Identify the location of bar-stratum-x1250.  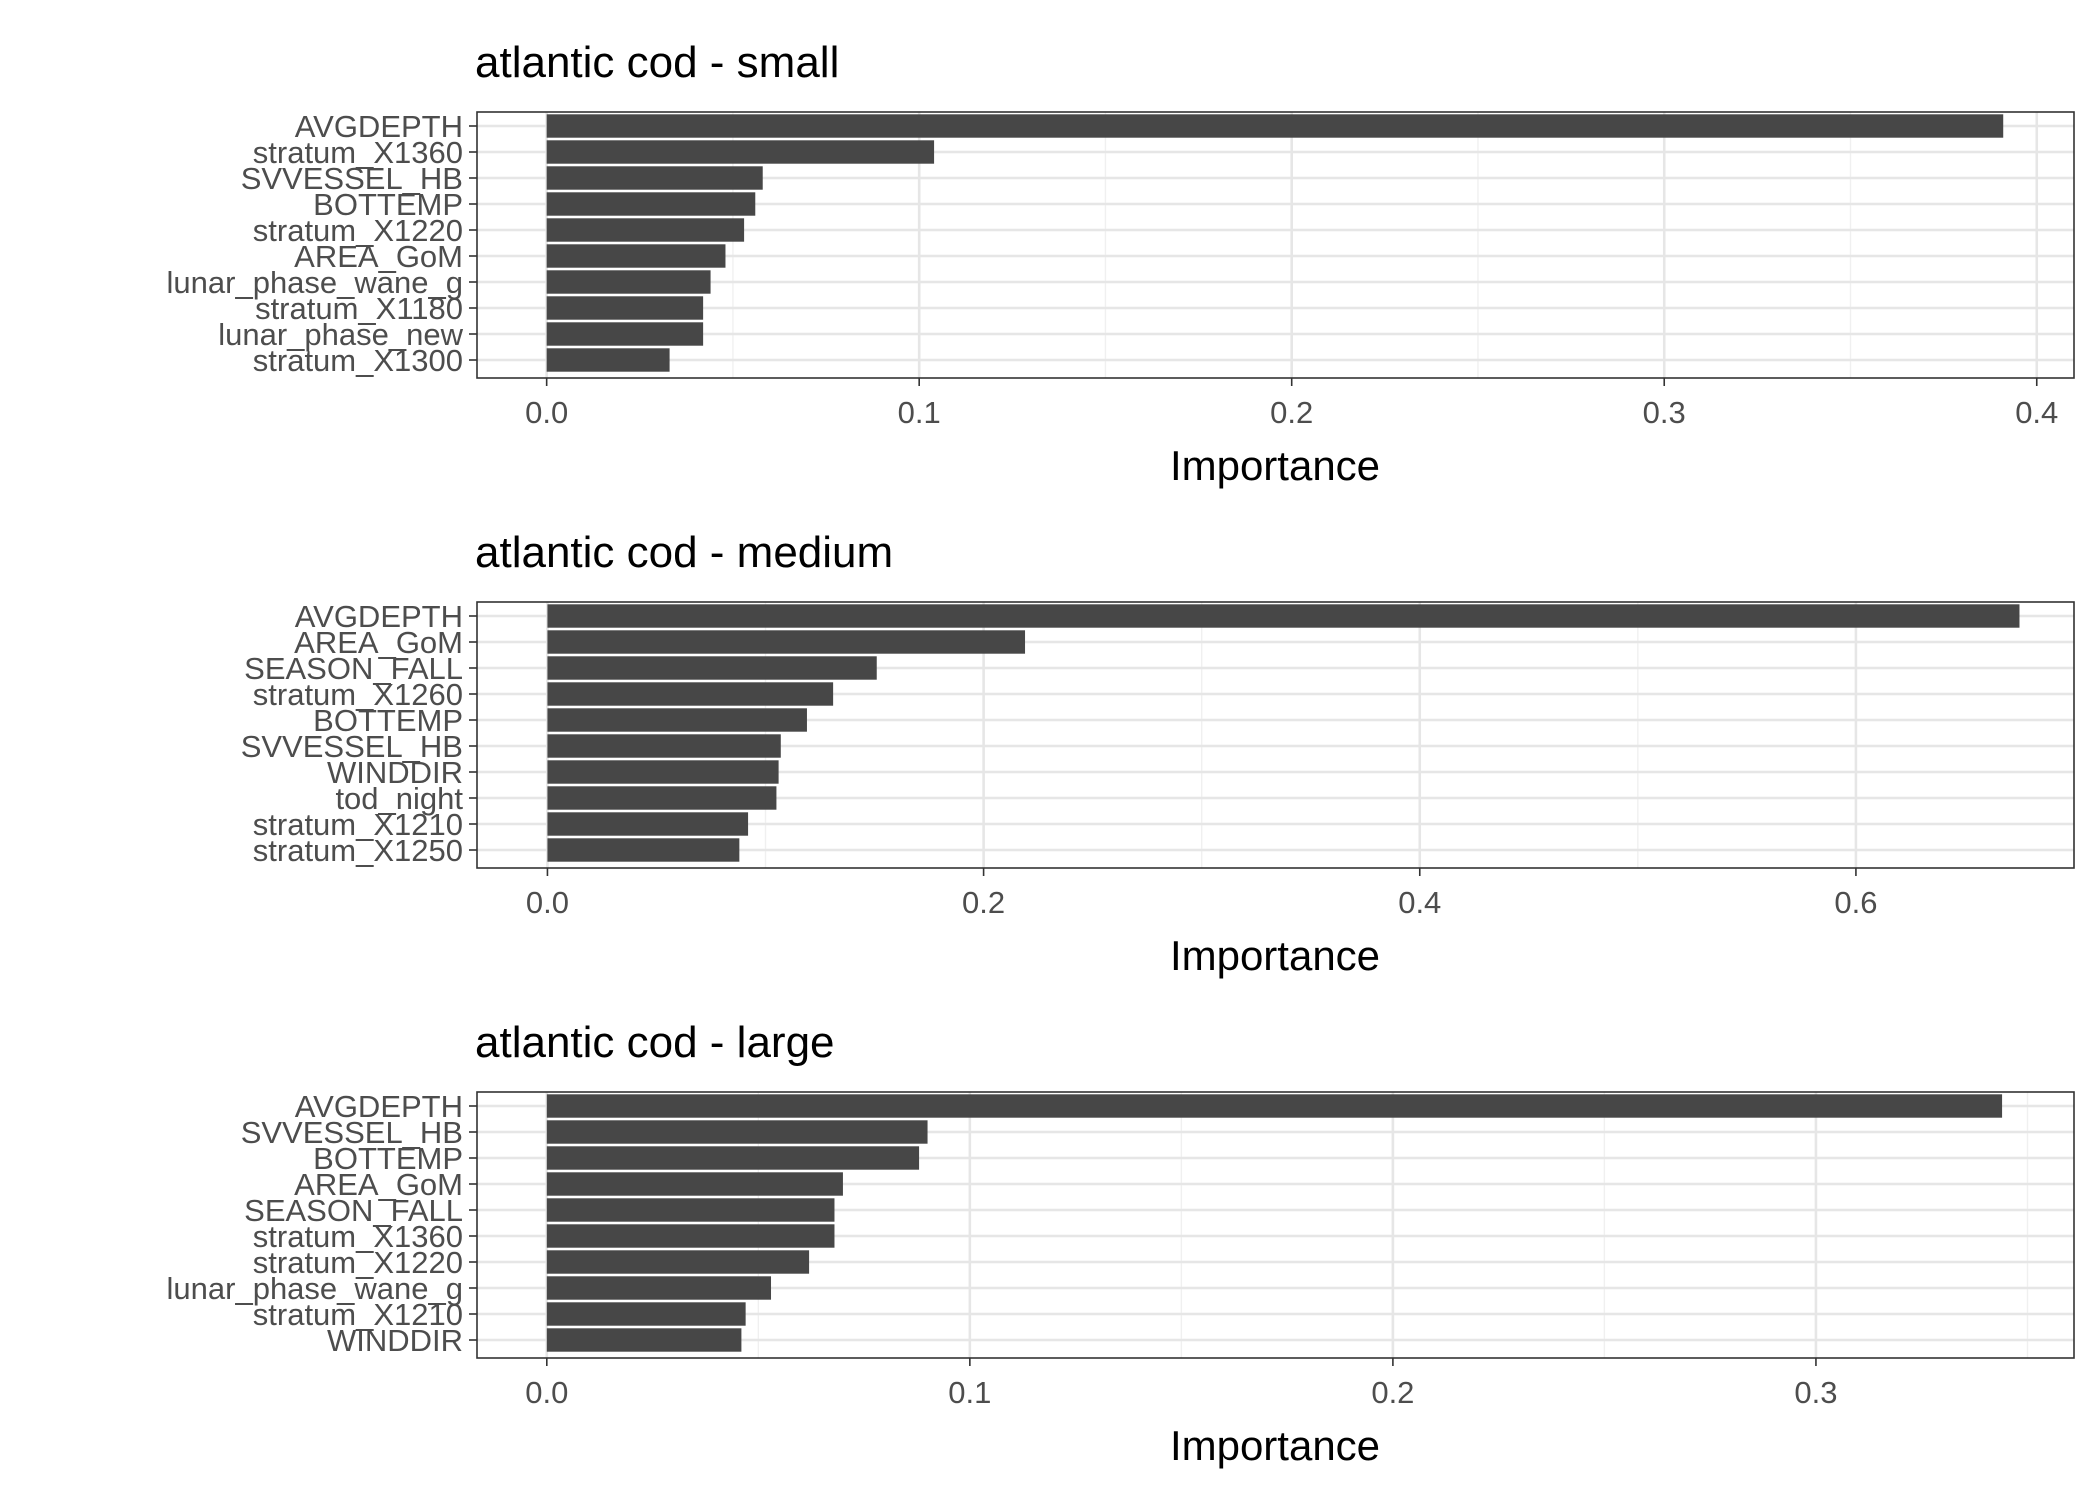
(643, 850).